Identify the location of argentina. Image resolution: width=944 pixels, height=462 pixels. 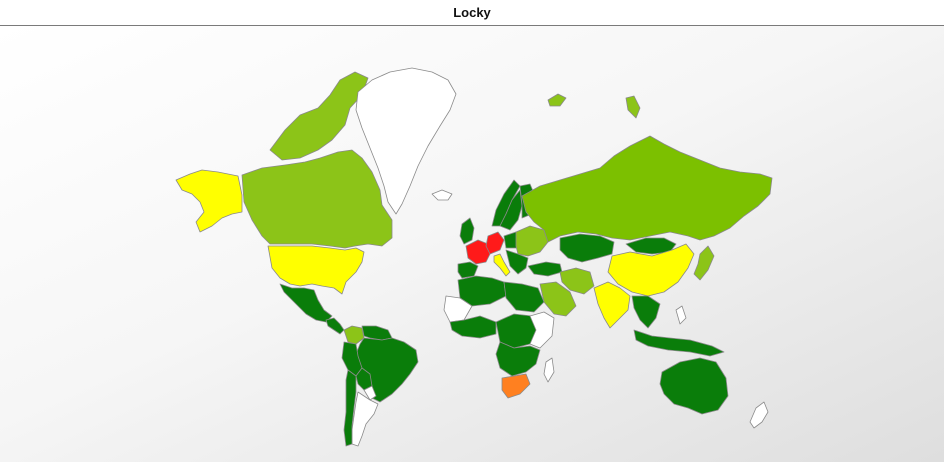
(365, 419).